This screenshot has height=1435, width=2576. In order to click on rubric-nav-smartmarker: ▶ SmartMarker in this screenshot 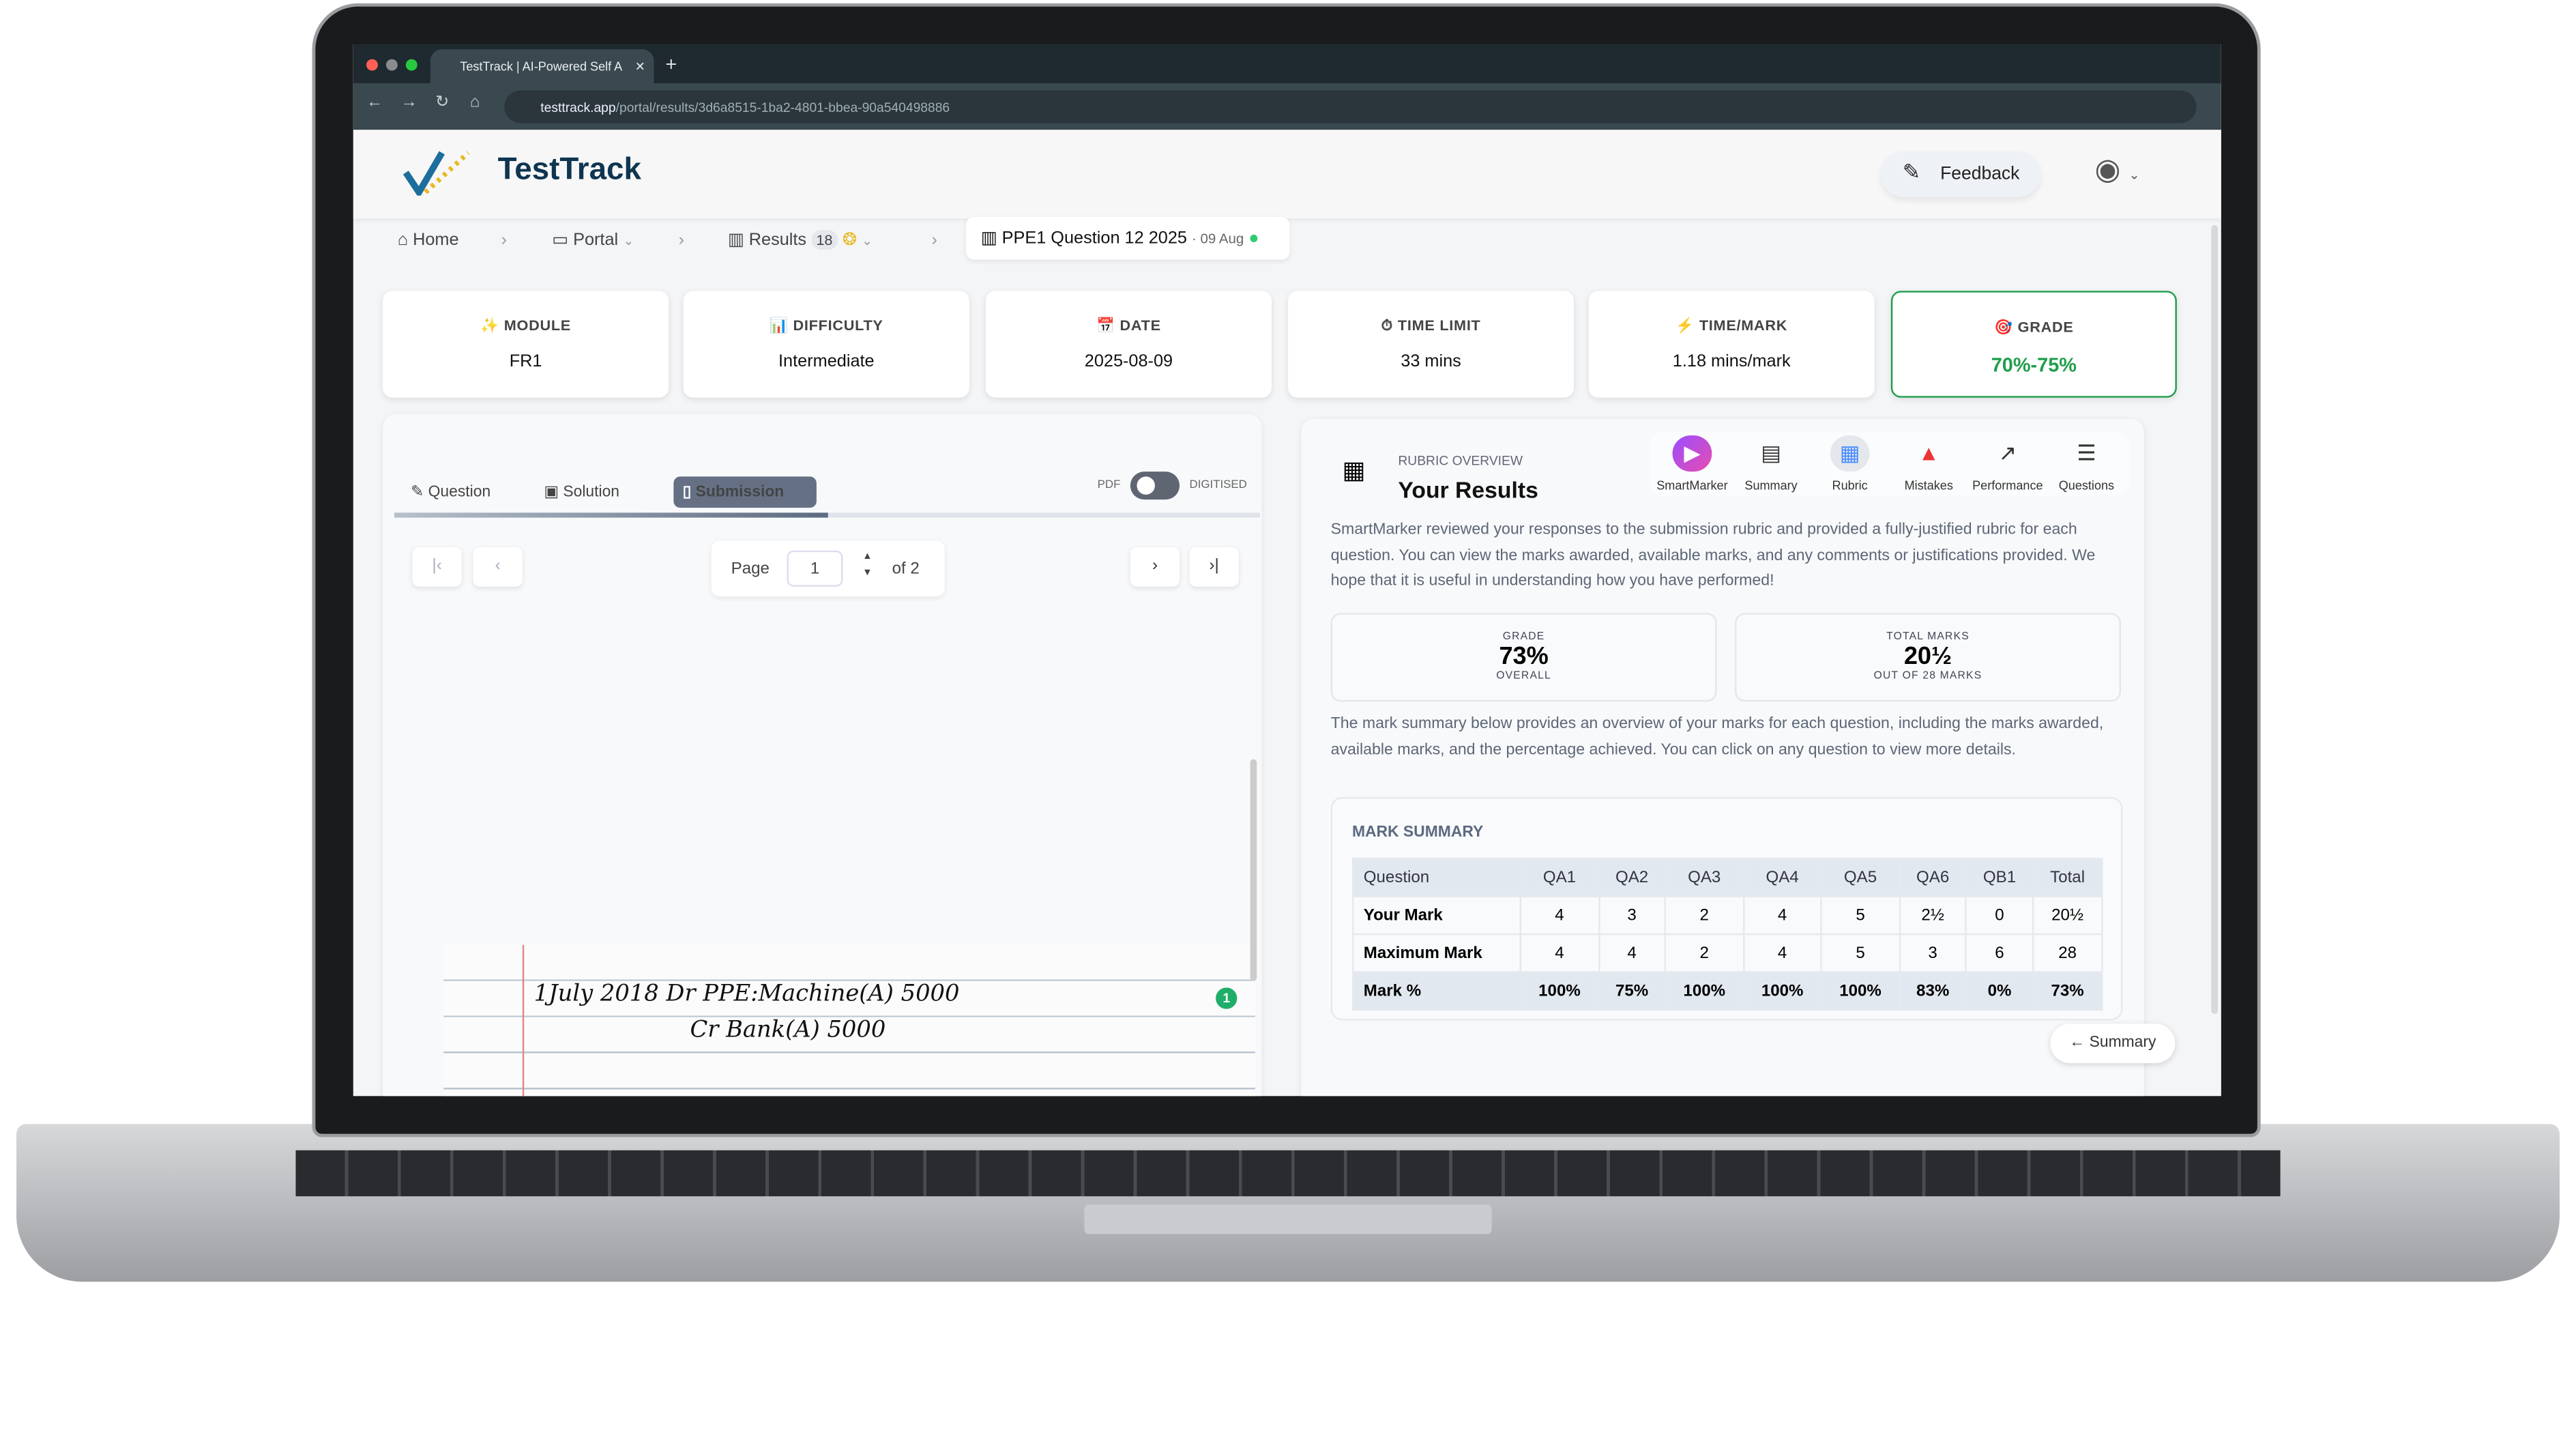, I will do `click(1692, 464)`.